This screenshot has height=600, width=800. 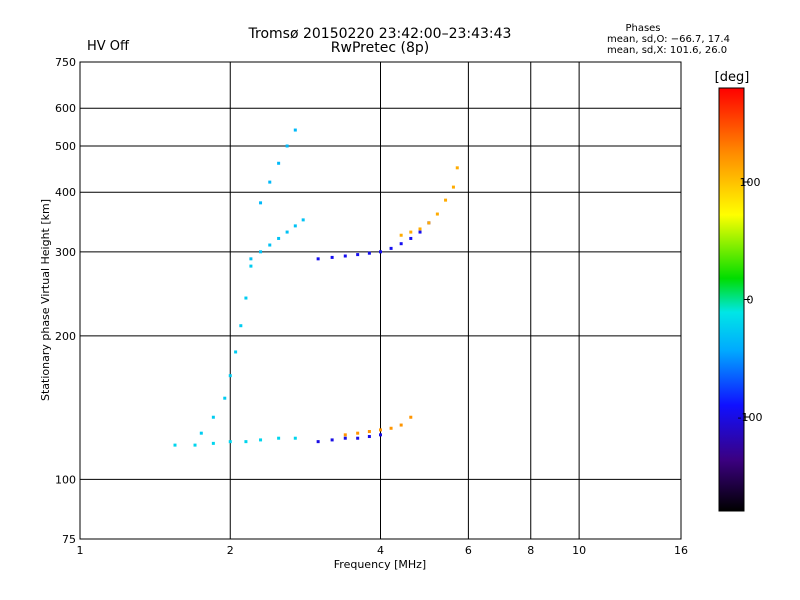 What do you see at coordinates (65, 62) in the screenshot?
I see `y-tick-label: 750` at bounding box center [65, 62].